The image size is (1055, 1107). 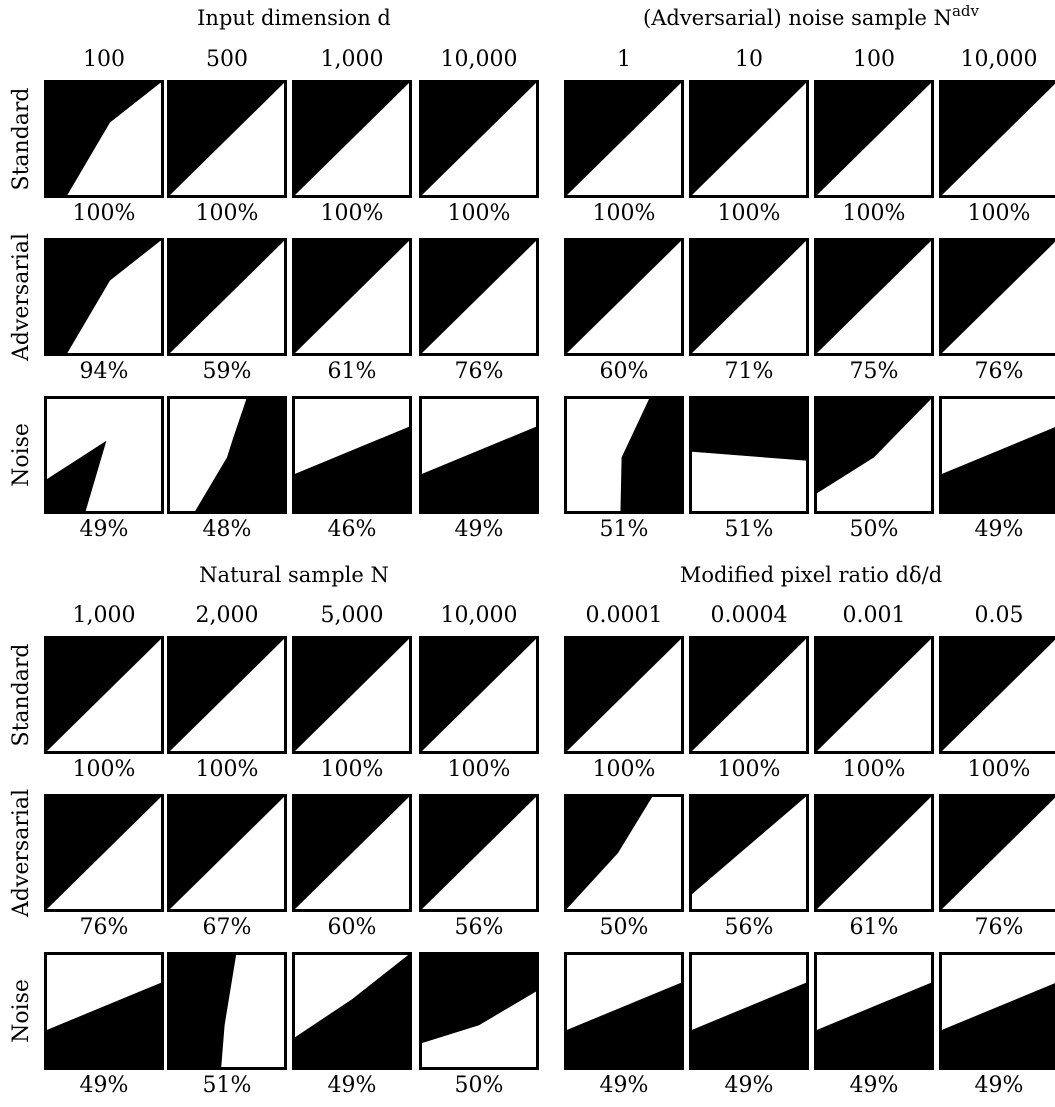 I want to click on accuracy-label: 75%, so click(x=874, y=371).